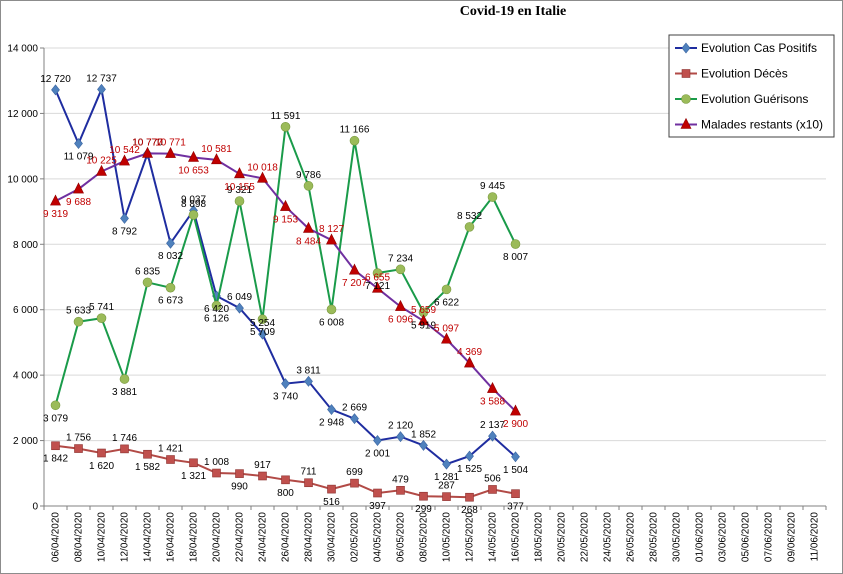  What do you see at coordinates (22, 179) in the screenshot?
I see `y-tick-label: 10 000` at bounding box center [22, 179].